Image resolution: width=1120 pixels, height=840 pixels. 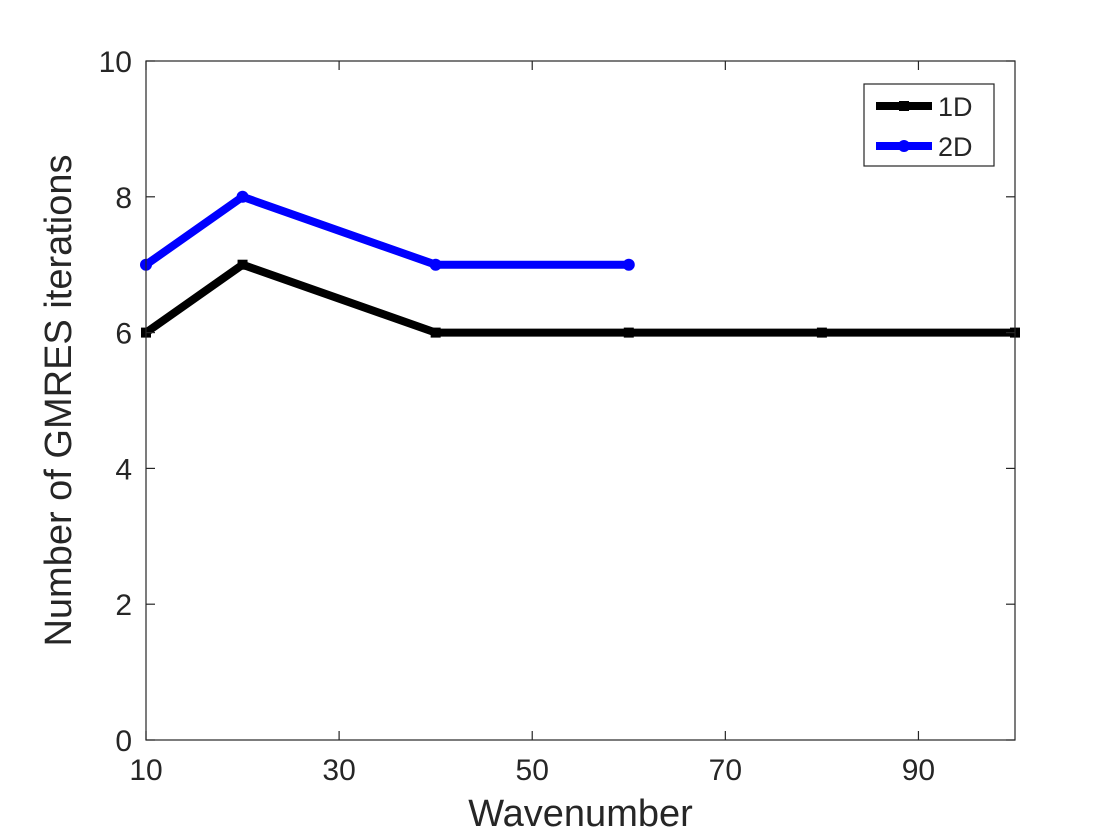 What do you see at coordinates (579, 298) in the screenshot?
I see `series-line-1d` at bounding box center [579, 298].